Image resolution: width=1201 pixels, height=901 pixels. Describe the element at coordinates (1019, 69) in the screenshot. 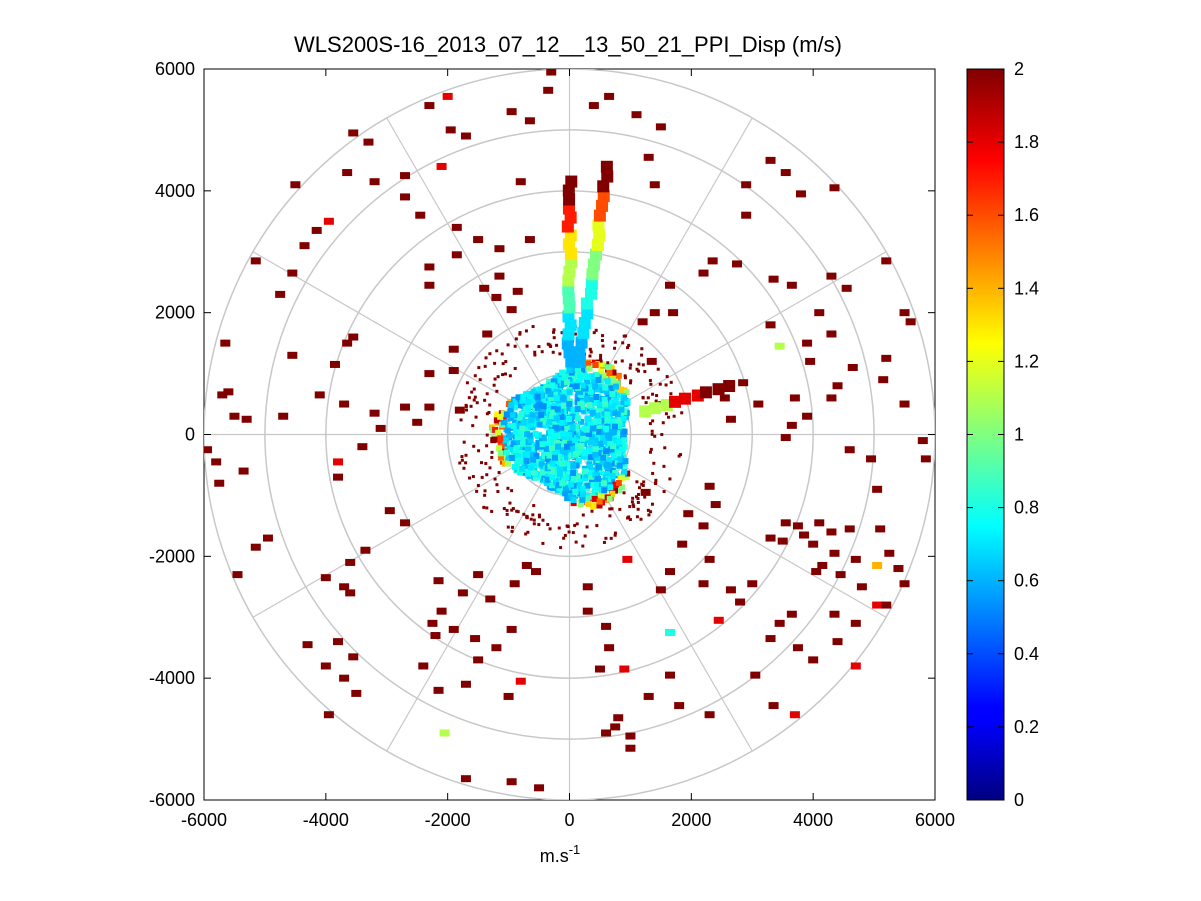

I see `colorbar-tick-label: 2` at that location.